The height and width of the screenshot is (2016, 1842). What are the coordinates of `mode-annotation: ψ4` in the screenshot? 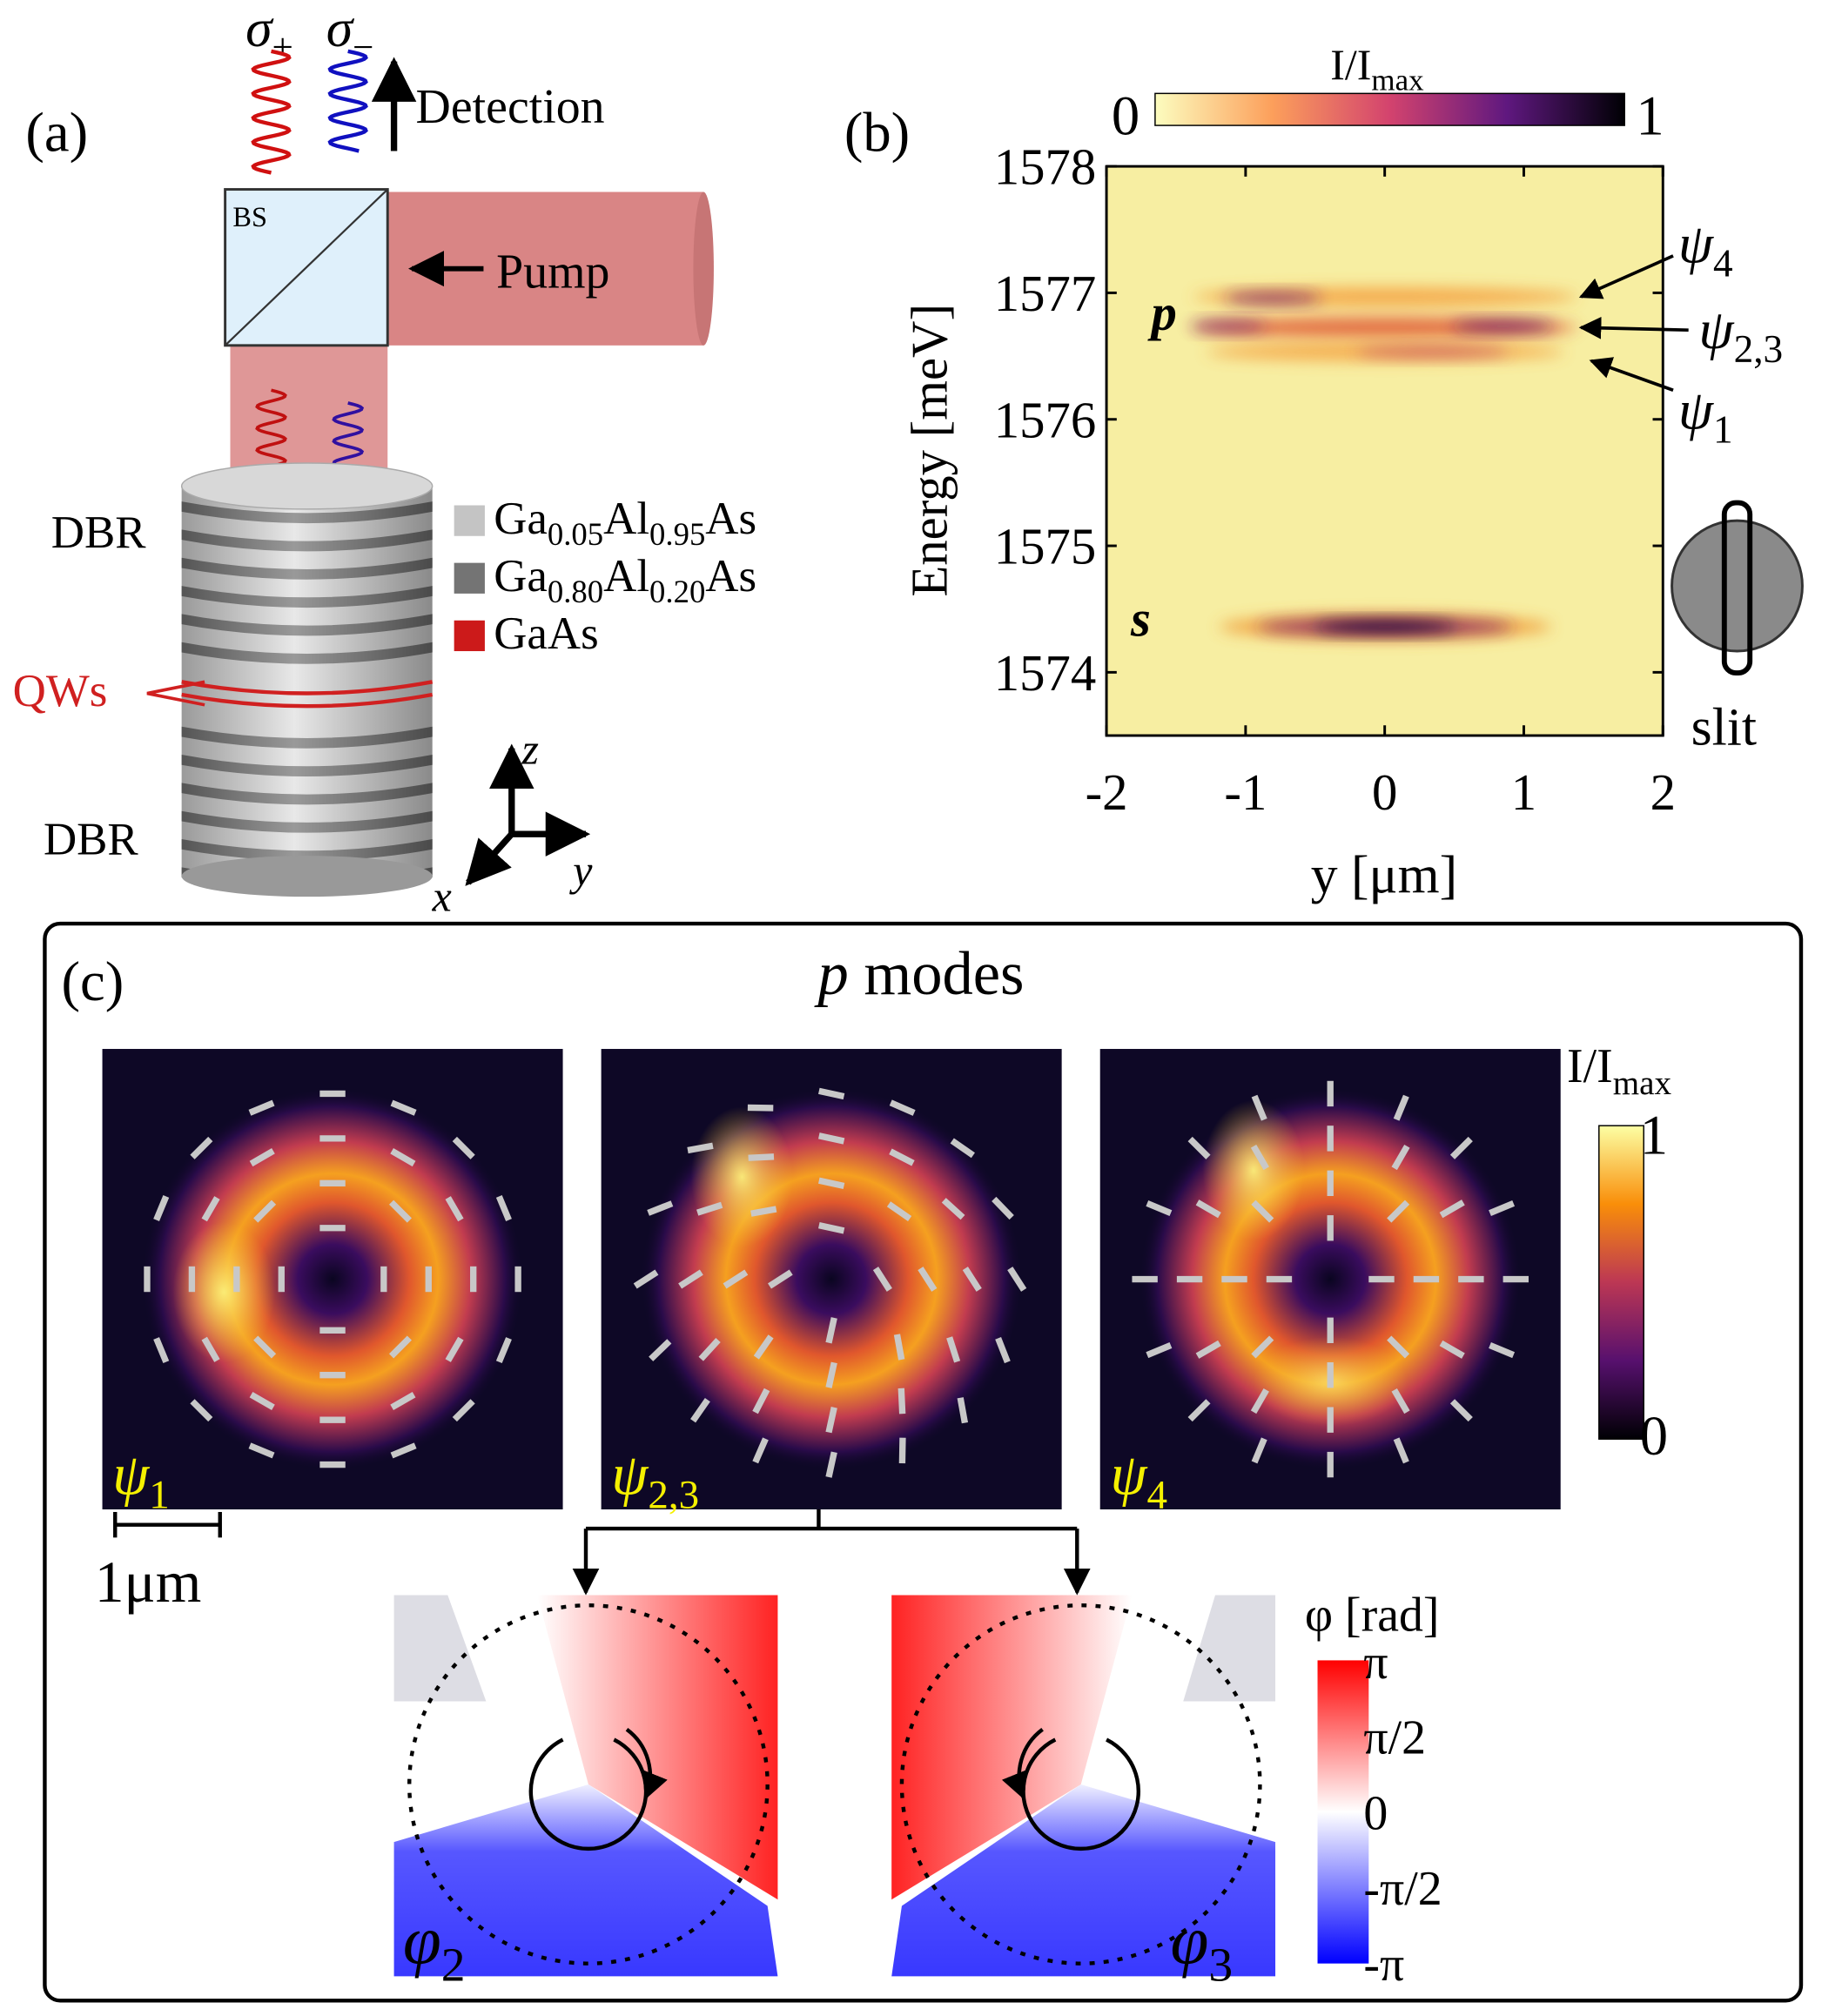 It's located at (1705, 248).